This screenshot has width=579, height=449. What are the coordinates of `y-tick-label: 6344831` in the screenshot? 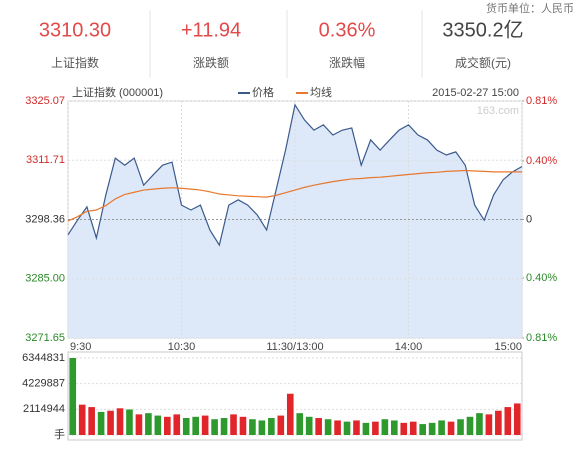 It's located at (43, 358).